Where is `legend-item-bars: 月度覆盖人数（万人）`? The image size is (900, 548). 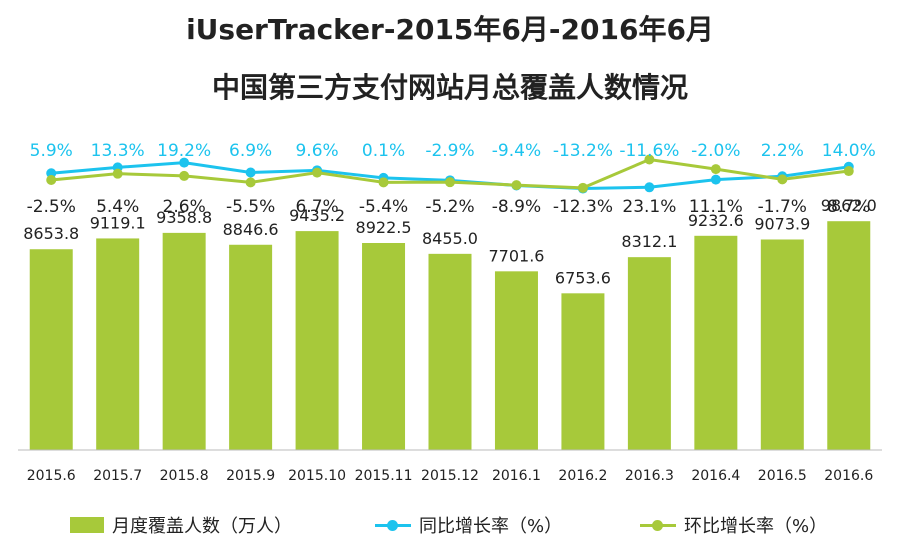
legend-item-bars: 月度覆盖人数（万人） is located at coordinates (181, 525).